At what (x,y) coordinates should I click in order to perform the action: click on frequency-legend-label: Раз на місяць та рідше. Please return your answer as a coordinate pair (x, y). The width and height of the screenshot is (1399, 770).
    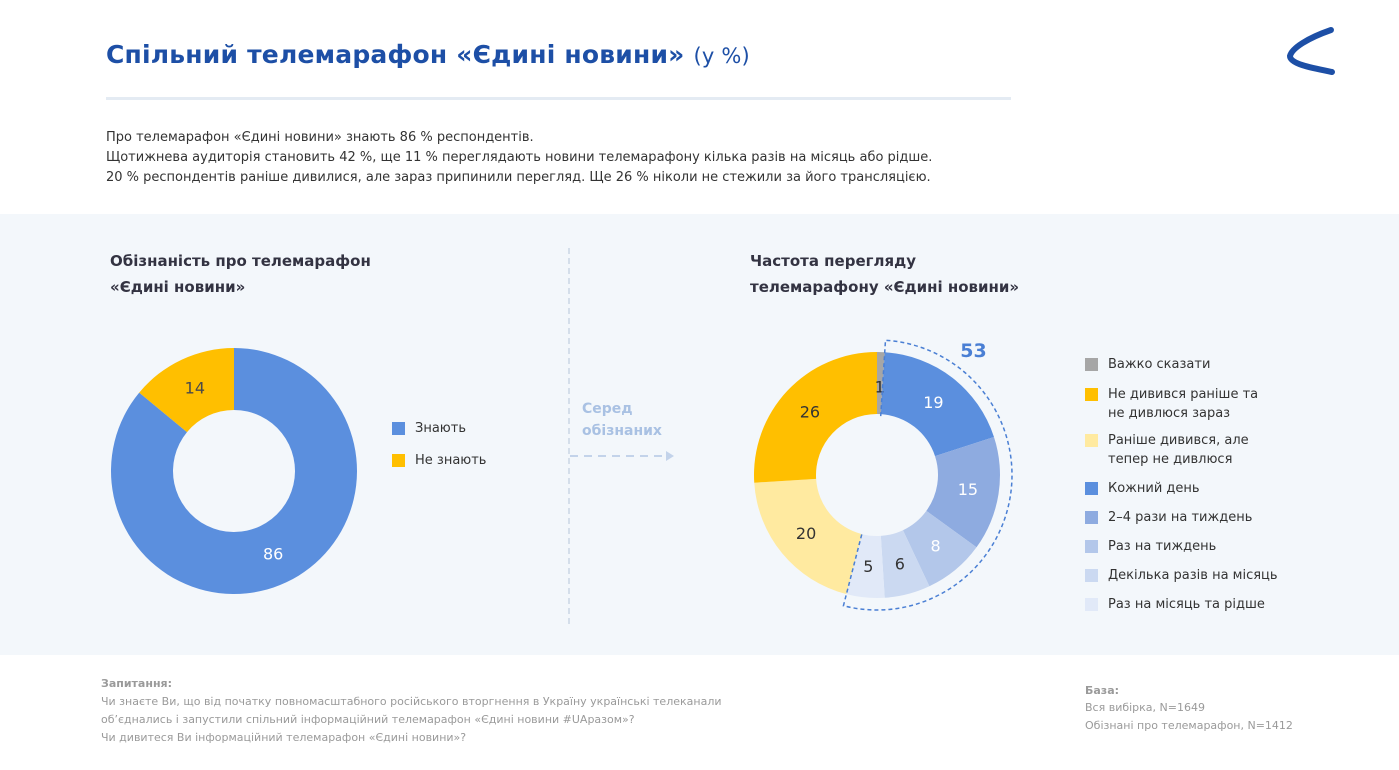
    Looking at the image, I should click on (1186, 604).